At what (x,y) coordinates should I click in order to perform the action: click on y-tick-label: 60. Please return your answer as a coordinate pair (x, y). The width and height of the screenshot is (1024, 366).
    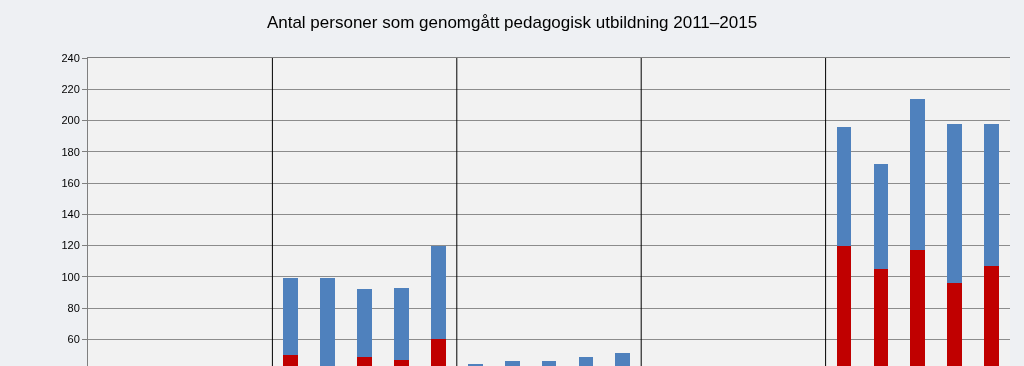
    Looking at the image, I should click on (73, 339).